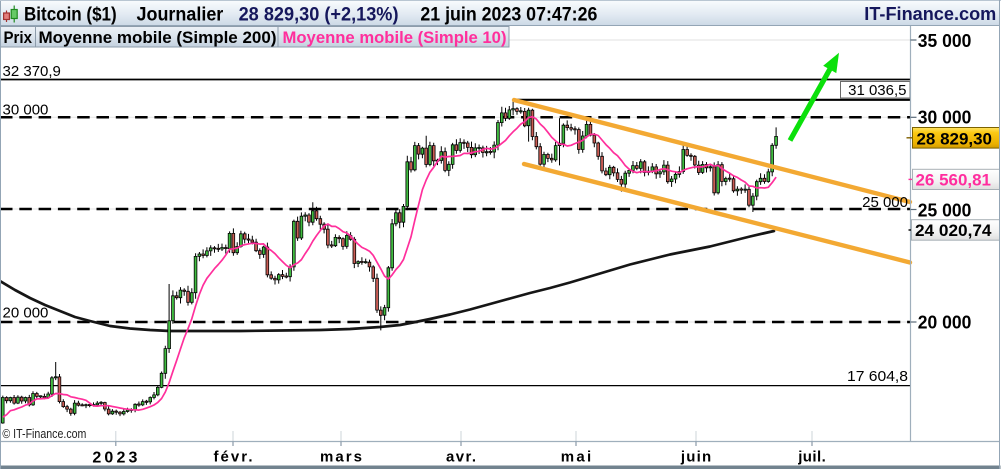 This screenshot has width=1001, height=474. I want to click on svg-text: 28 829,30, so click(955, 138).